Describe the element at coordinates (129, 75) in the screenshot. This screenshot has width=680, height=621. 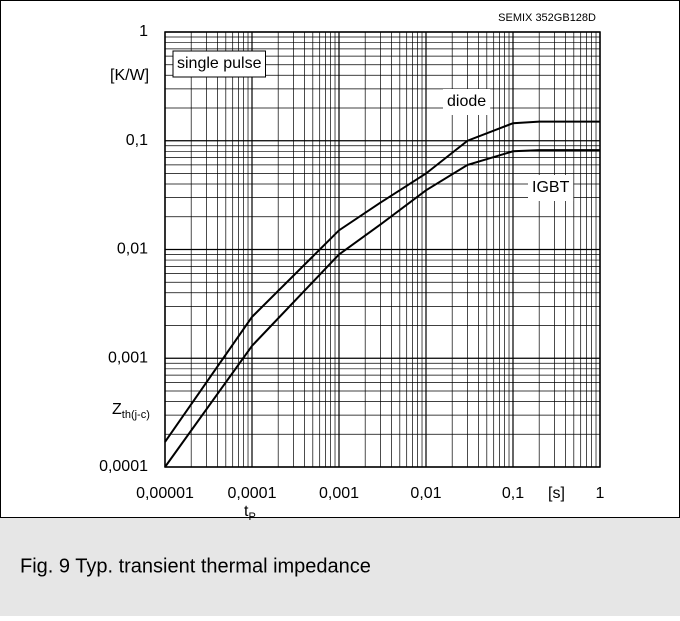
I see `y-unit: [K/W]` at that location.